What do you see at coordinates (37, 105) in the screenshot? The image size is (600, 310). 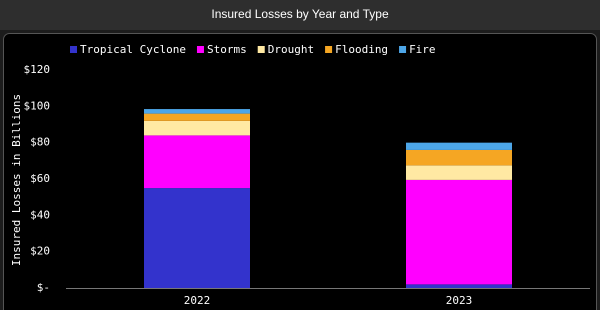 I see `y-tick-label: $100` at bounding box center [37, 105].